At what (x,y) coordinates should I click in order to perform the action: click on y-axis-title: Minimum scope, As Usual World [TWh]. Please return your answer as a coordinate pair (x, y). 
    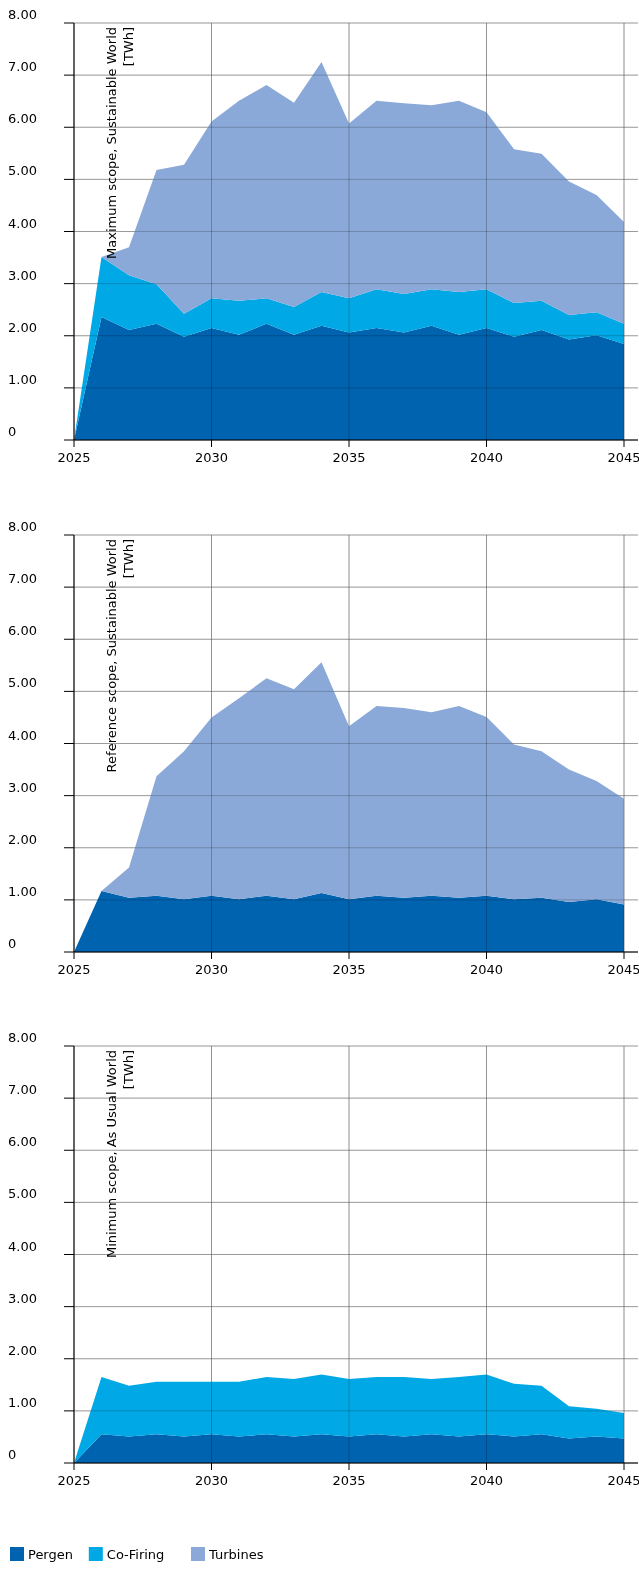
    Looking at the image, I should click on (120, 1154).